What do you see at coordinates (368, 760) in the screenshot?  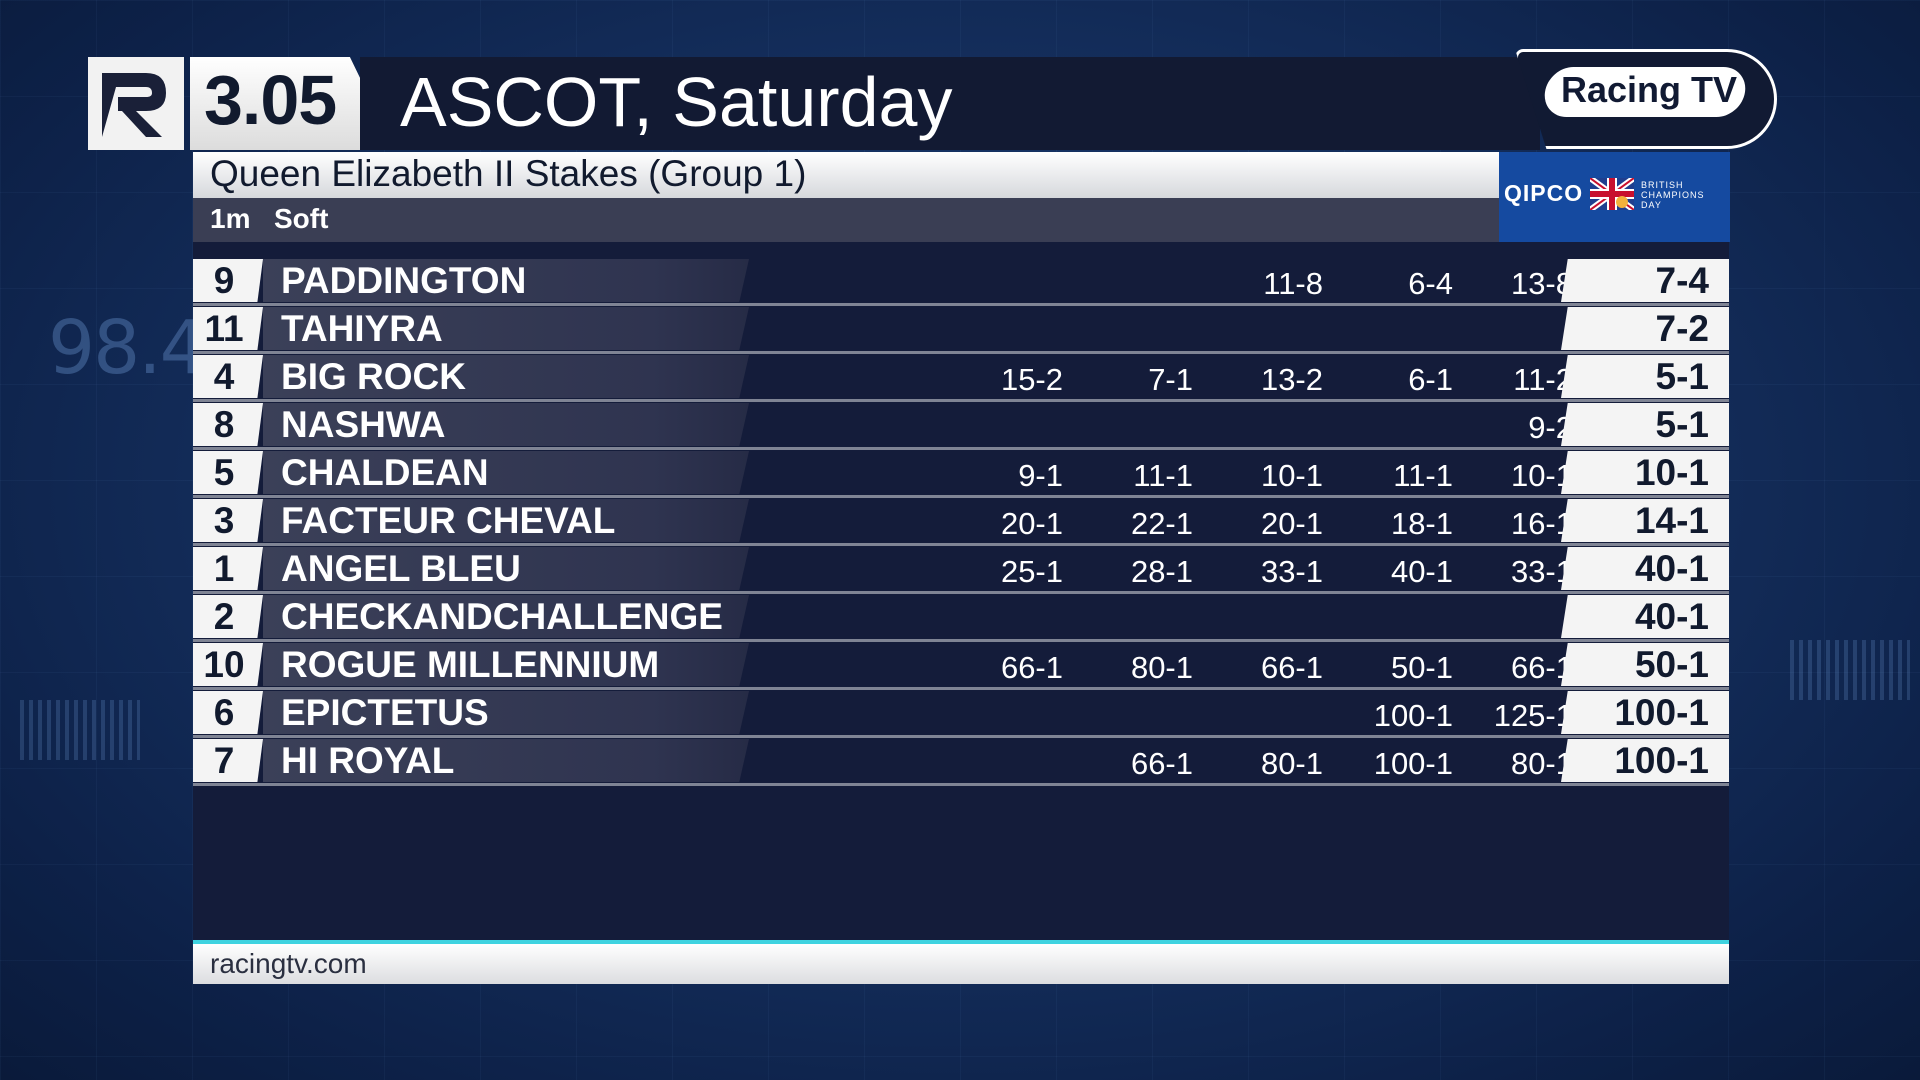 I see `runner-name: HI ROYAL` at bounding box center [368, 760].